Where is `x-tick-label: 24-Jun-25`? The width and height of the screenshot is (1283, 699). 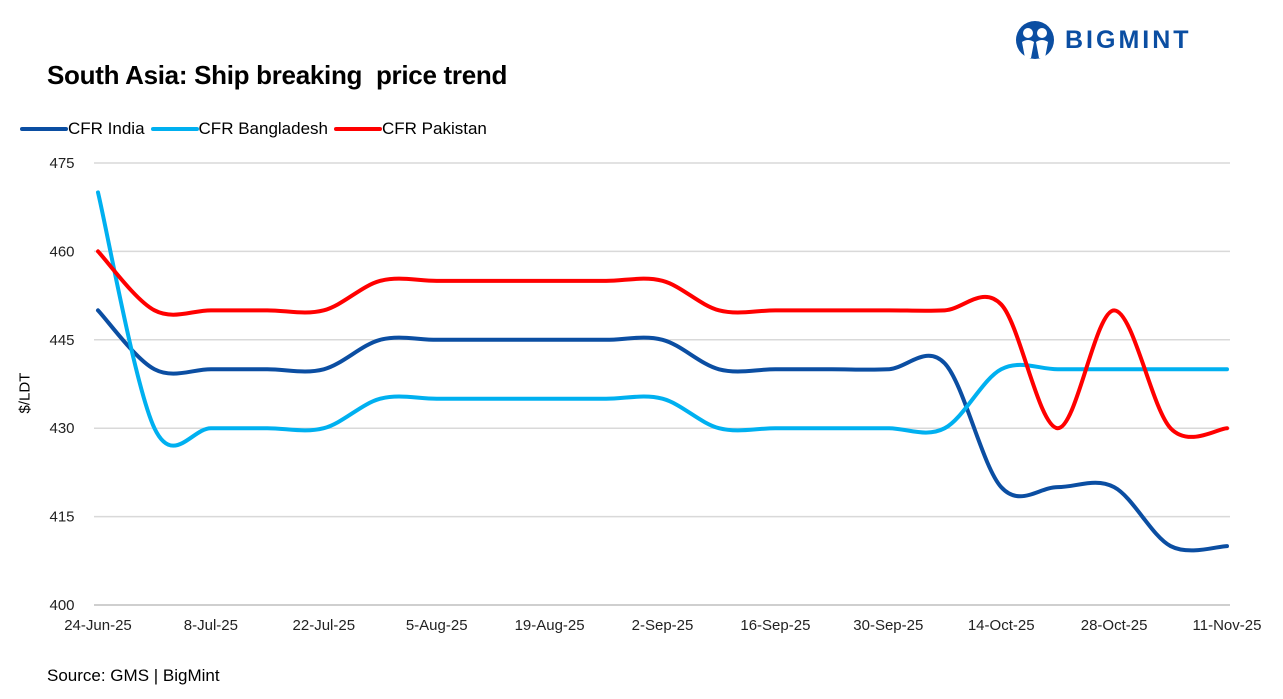
x-tick-label: 24-Jun-25 is located at coordinates (98, 625).